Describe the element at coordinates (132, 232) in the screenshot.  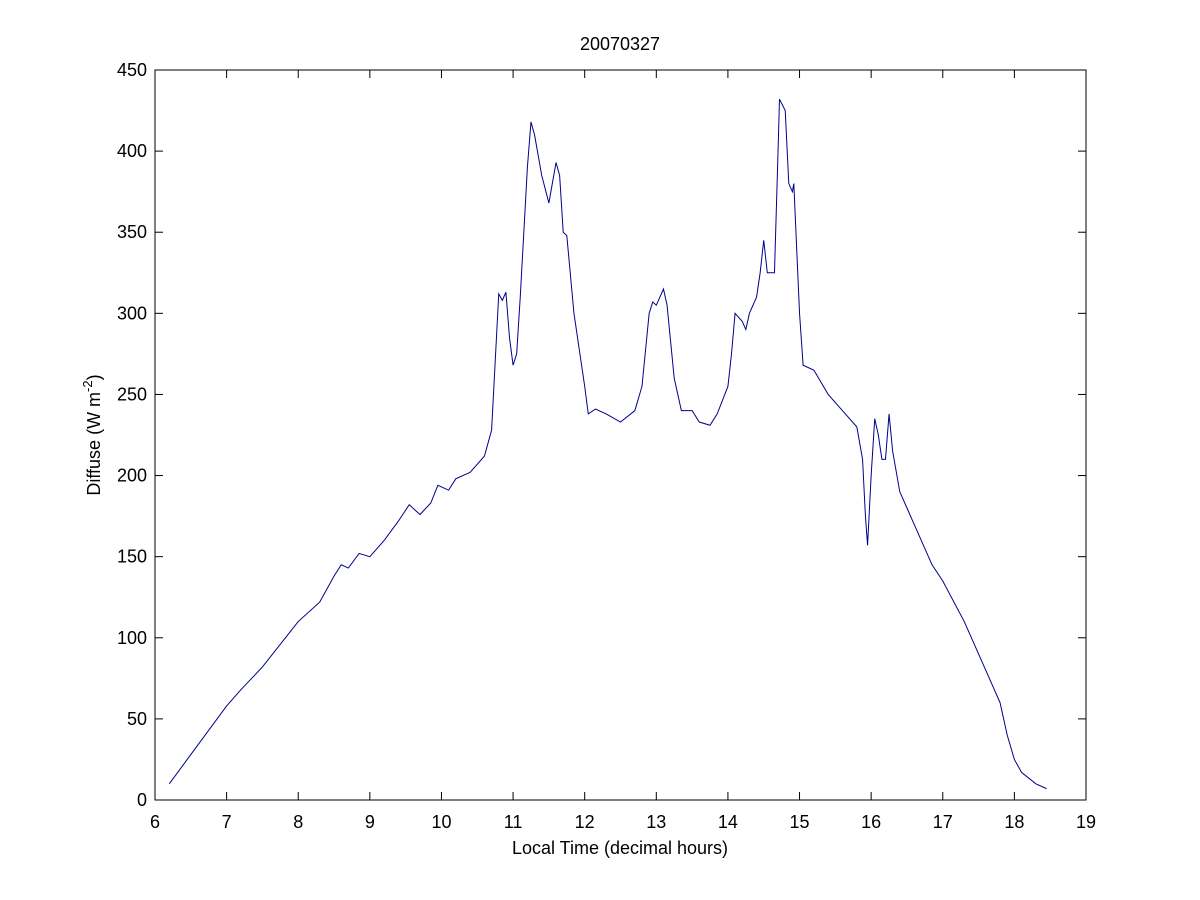
I see `y-tick-label: 350` at that location.